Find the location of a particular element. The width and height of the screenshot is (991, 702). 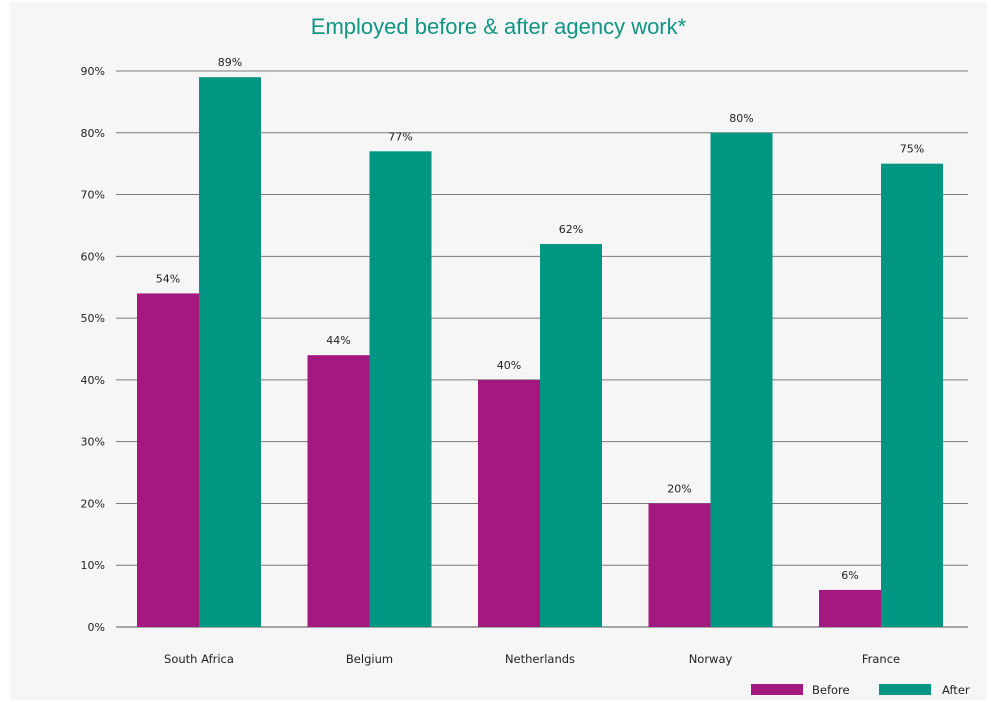

y-axis-ticks: 0% 10% 20% 30% 40% 50% 60% 70% 80% 90% is located at coordinates (93, 349).